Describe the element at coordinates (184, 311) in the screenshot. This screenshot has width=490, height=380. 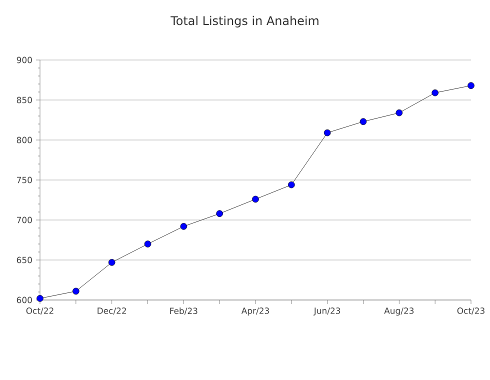
I see `x-tick-label: Feb/23` at that location.